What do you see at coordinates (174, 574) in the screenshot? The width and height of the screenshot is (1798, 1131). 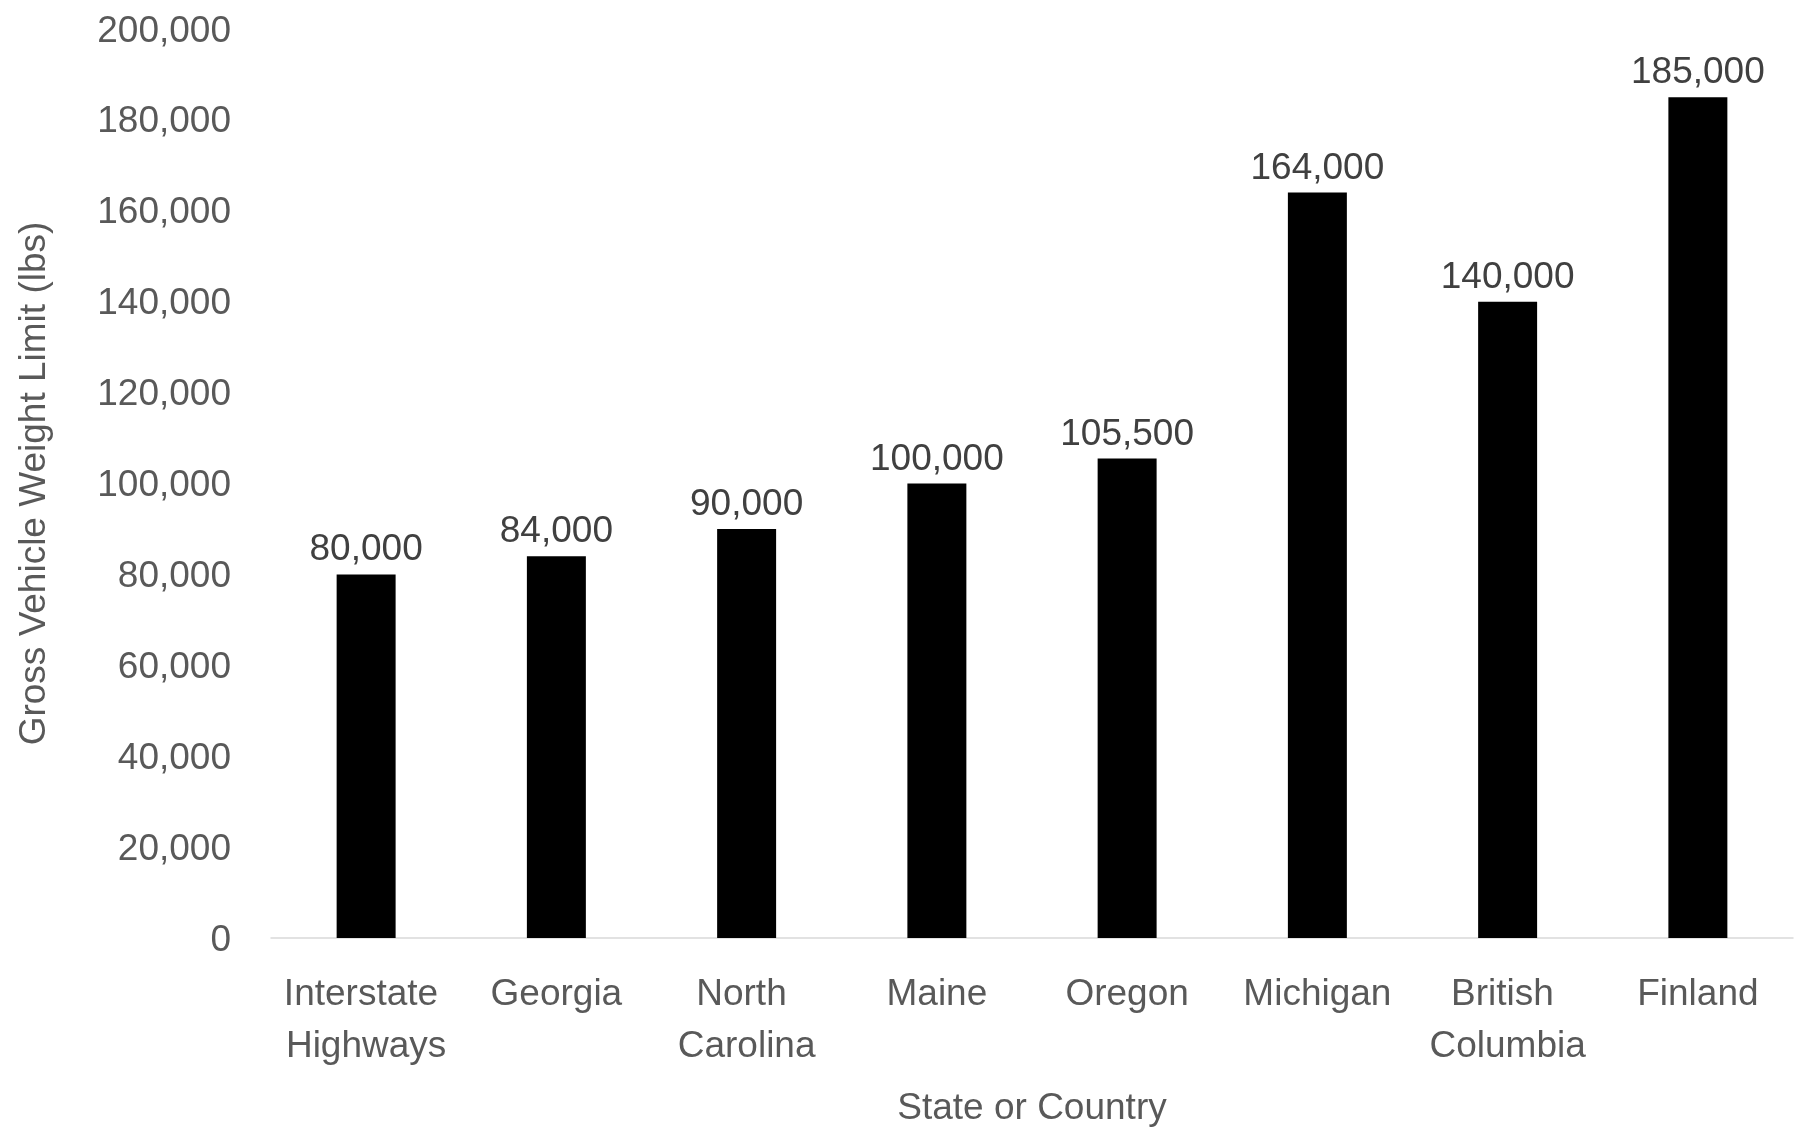 I see `y-tick-label: 80,000` at bounding box center [174, 574].